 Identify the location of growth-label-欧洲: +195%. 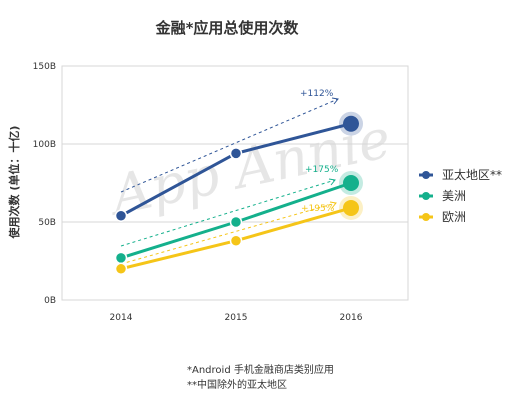
(318, 209).